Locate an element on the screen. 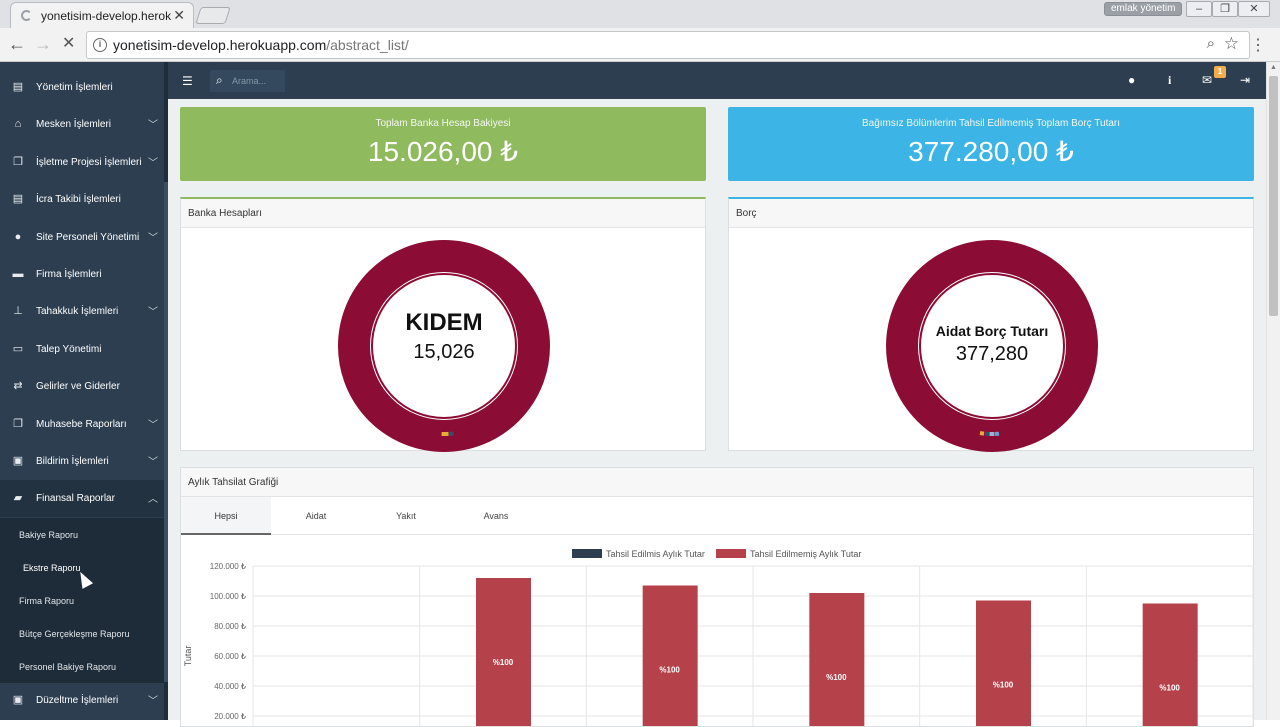  tab: Aidat is located at coordinates (316, 516).